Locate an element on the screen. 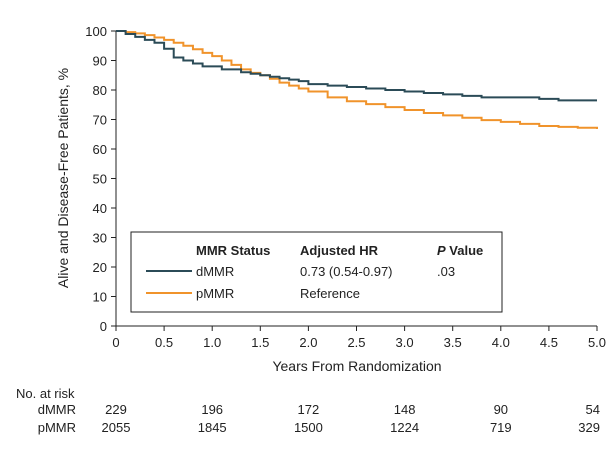 The height and width of the screenshot is (456, 610). y-tick-label-0: 0 is located at coordinates (103, 326).